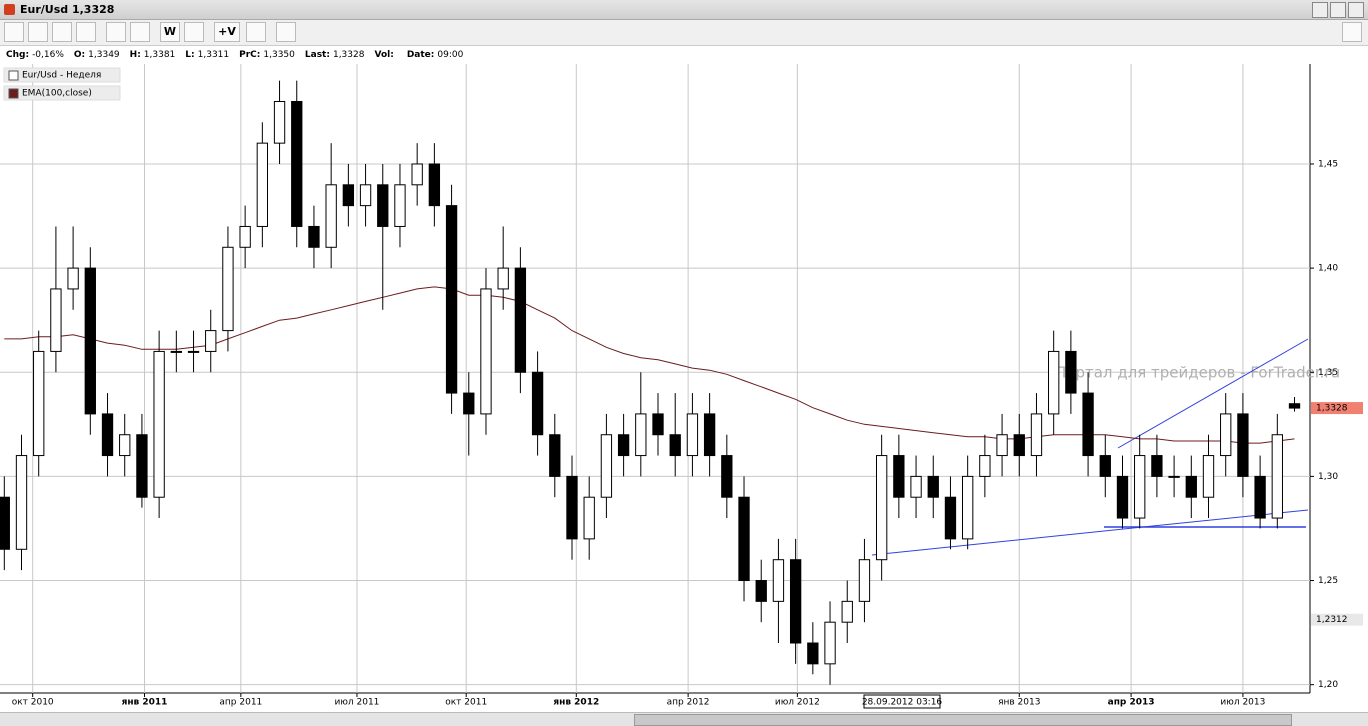  I want to click on candle-button, so click(194, 32).